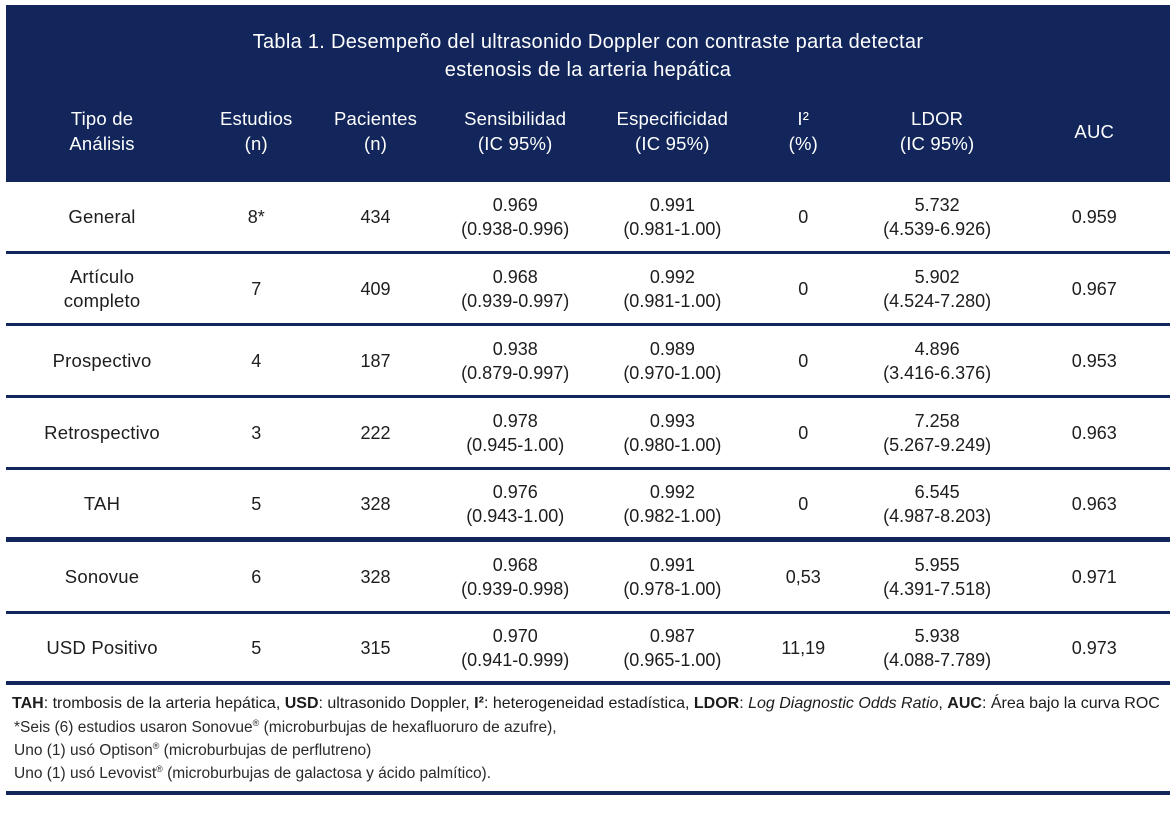 The width and height of the screenshot is (1176, 834). Describe the element at coordinates (515, 503) in the screenshot. I see `cell-sensibilidad: 0.976 (0.943-1.00)` at that location.